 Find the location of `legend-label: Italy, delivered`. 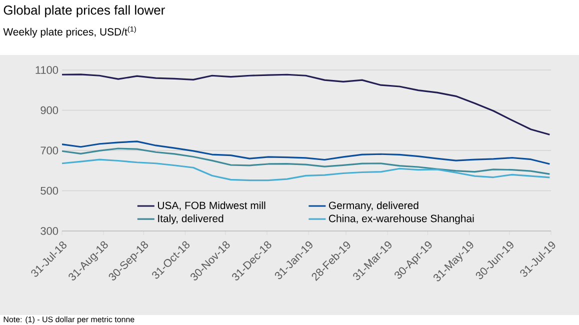

legend-label: Italy, delivered is located at coordinates (191, 219).